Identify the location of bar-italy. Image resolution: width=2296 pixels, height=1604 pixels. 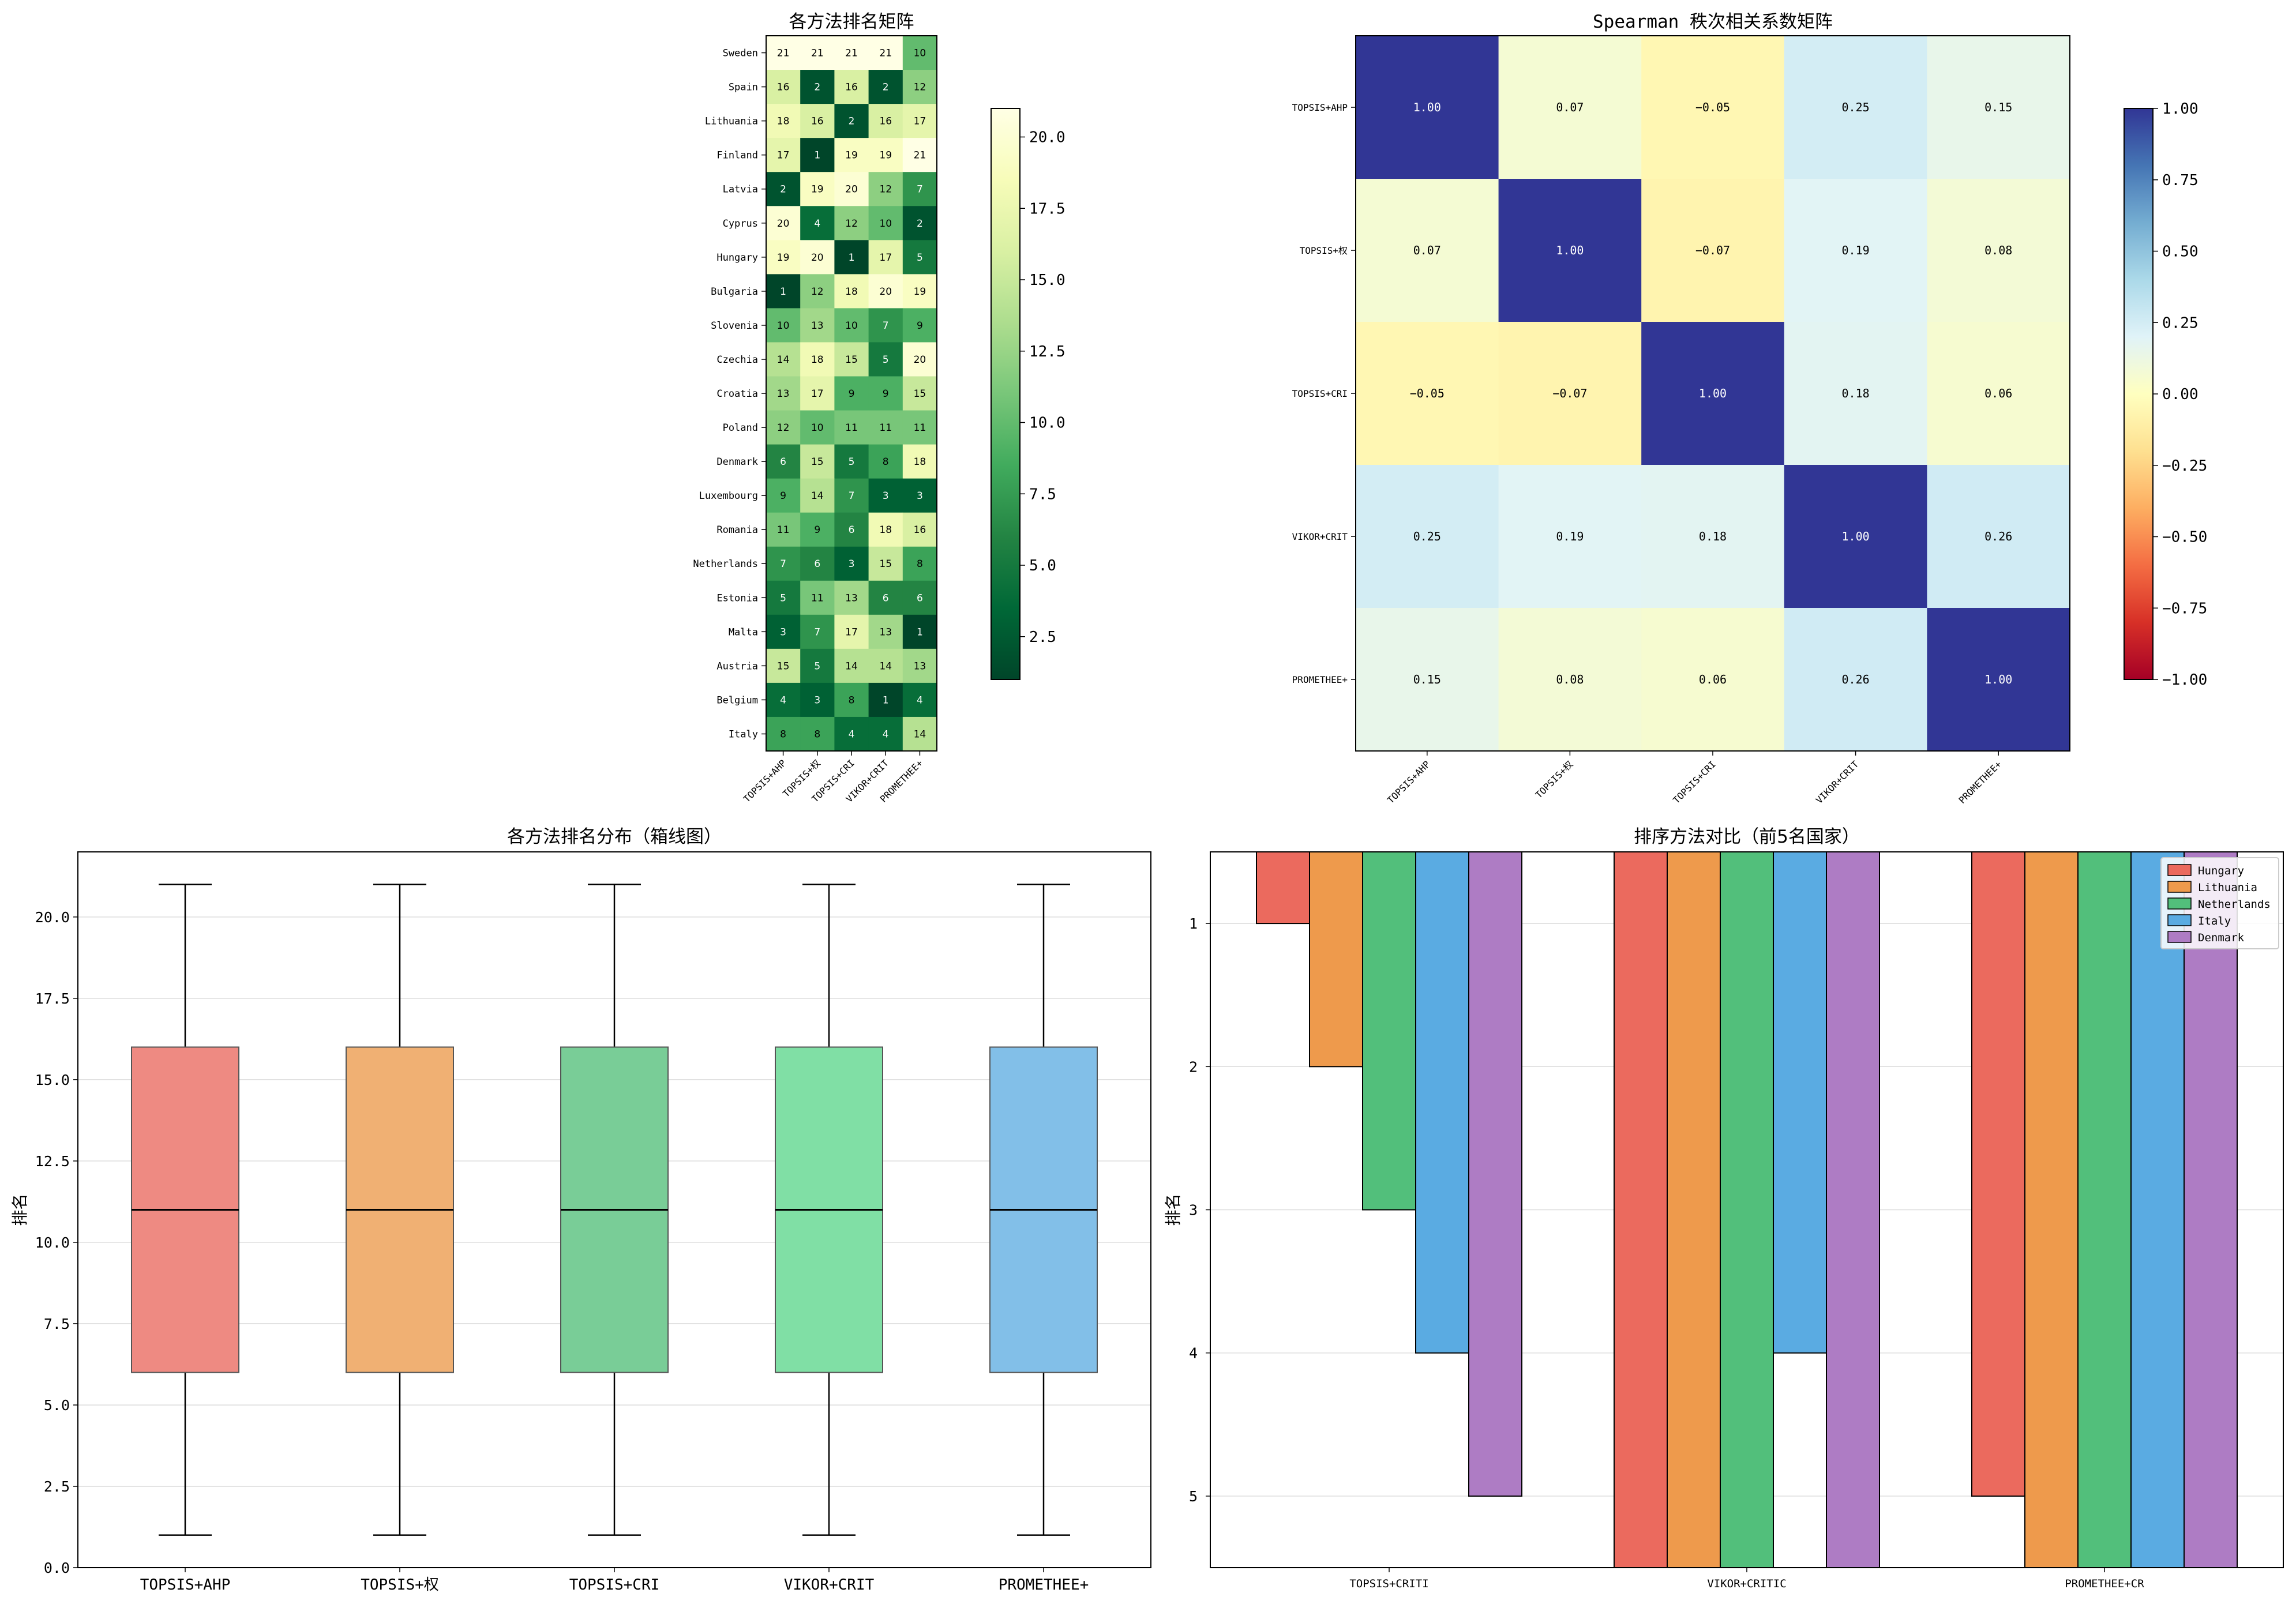
(1442, 1102).